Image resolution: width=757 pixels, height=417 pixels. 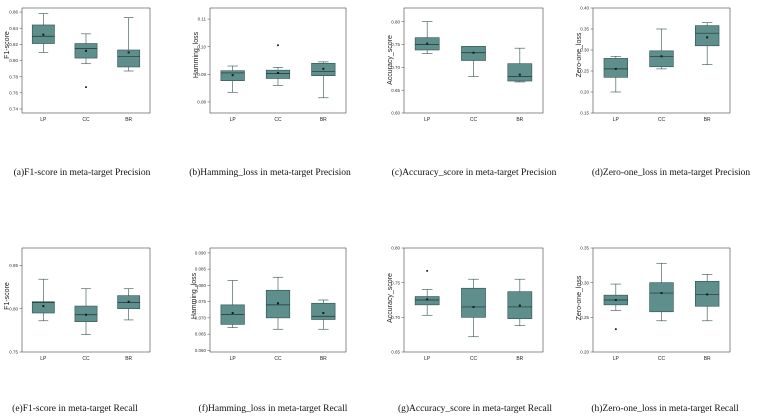 I want to click on panel-c-ytick-label: 0.65, so click(x=395, y=90).